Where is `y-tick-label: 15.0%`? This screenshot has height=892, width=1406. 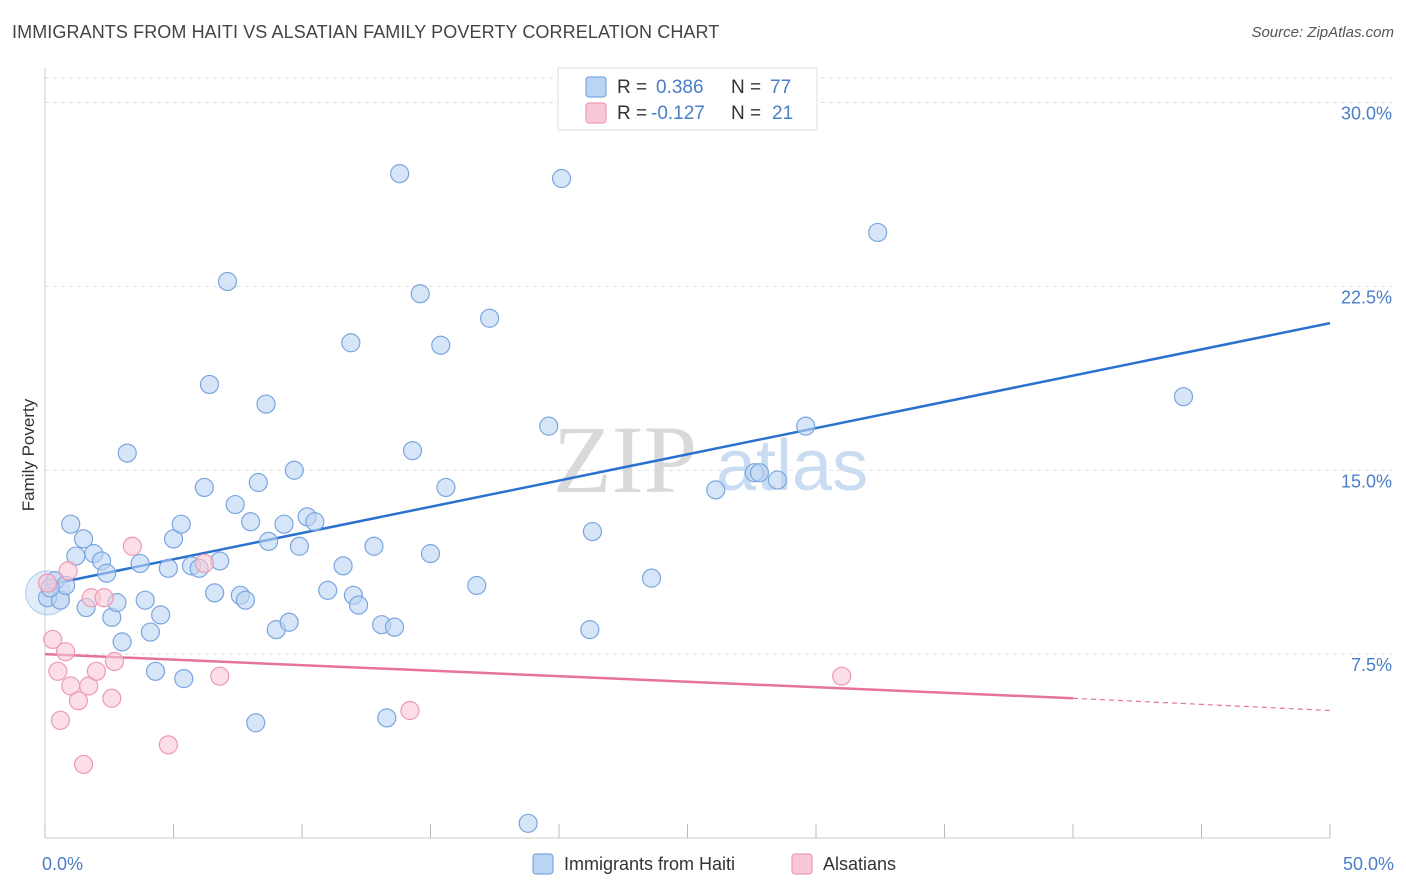 y-tick-label: 15.0% is located at coordinates (1366, 481).